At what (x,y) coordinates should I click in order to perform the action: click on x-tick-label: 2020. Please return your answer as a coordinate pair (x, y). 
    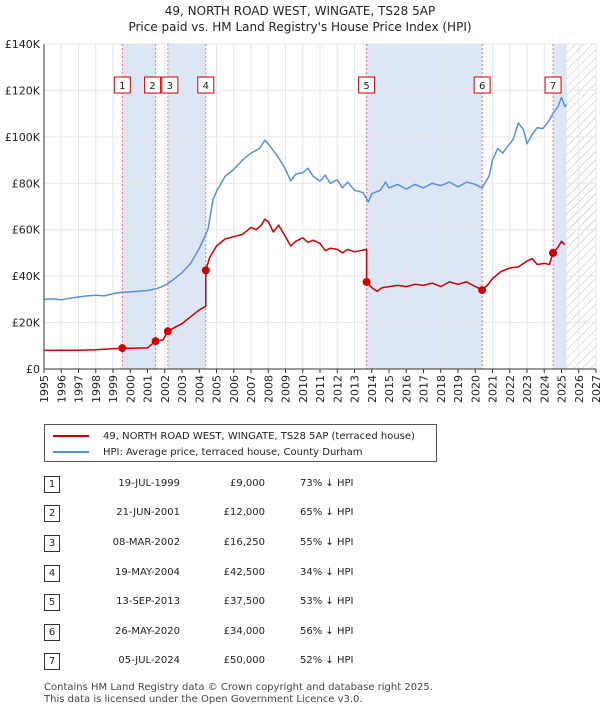
    Looking at the image, I should click on (475, 389).